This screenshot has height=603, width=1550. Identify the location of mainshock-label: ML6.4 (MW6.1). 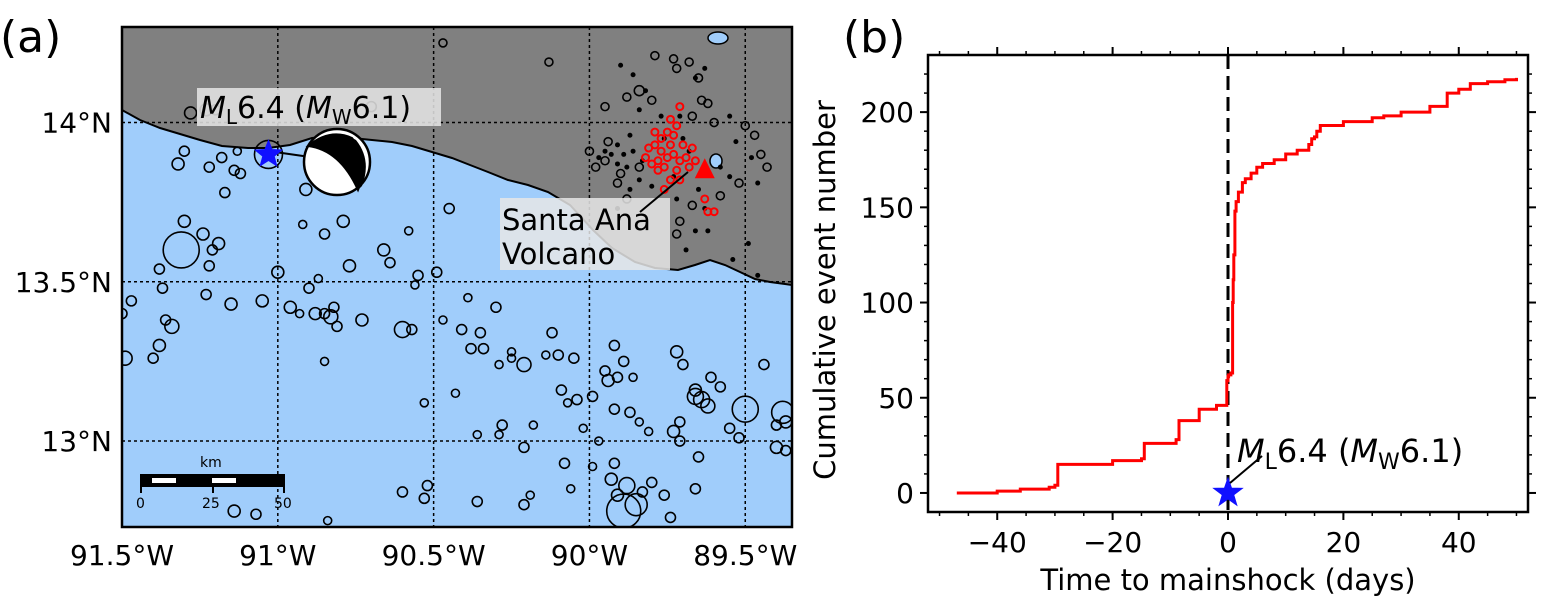
(305, 110).